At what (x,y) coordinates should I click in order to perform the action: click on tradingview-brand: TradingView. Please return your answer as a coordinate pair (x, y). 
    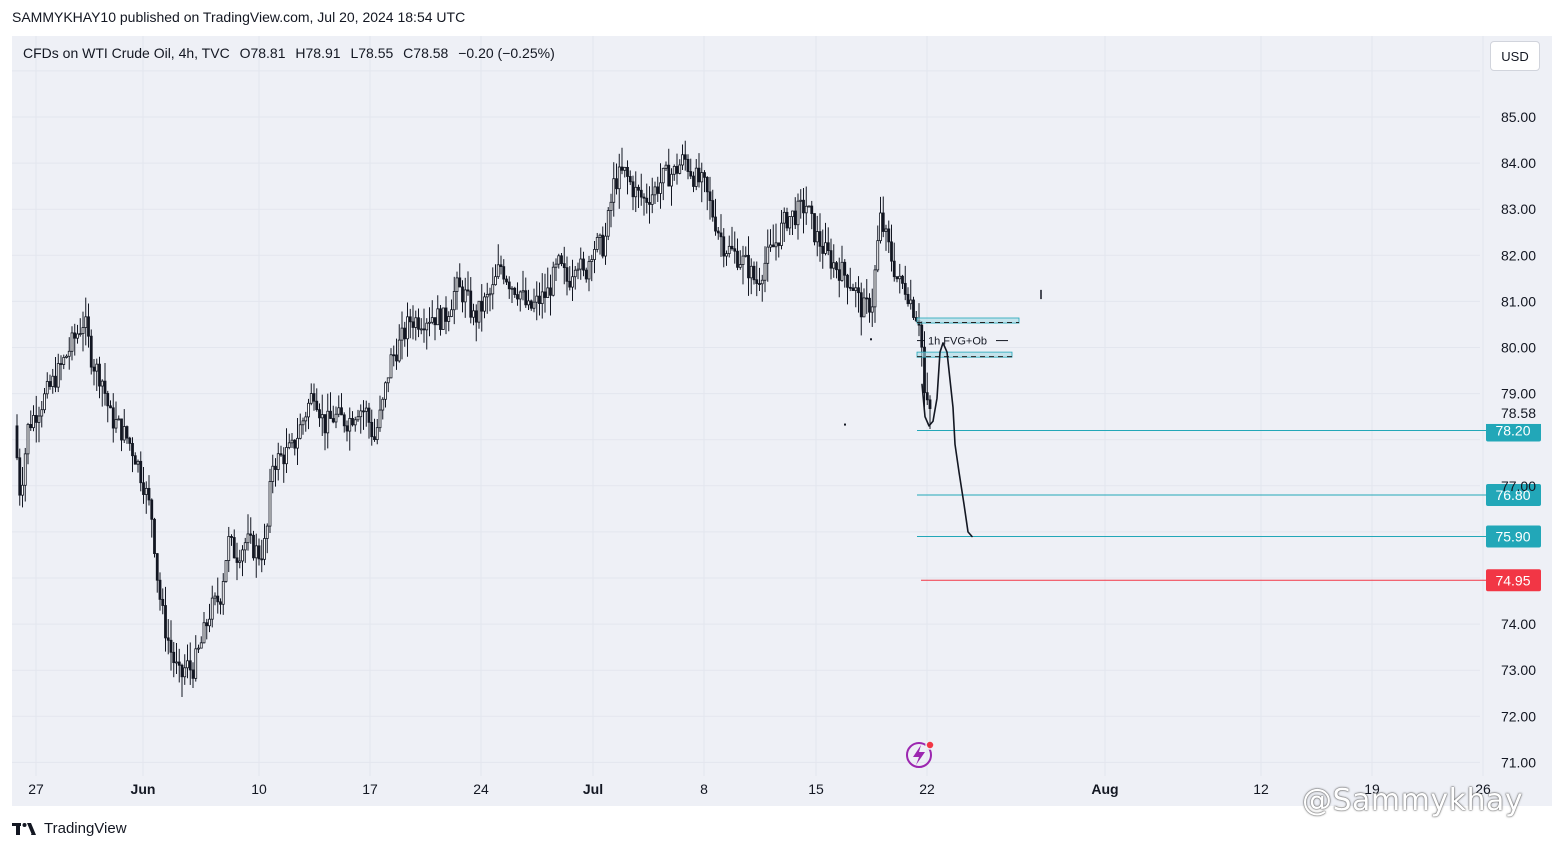
    Looking at the image, I should click on (69, 828).